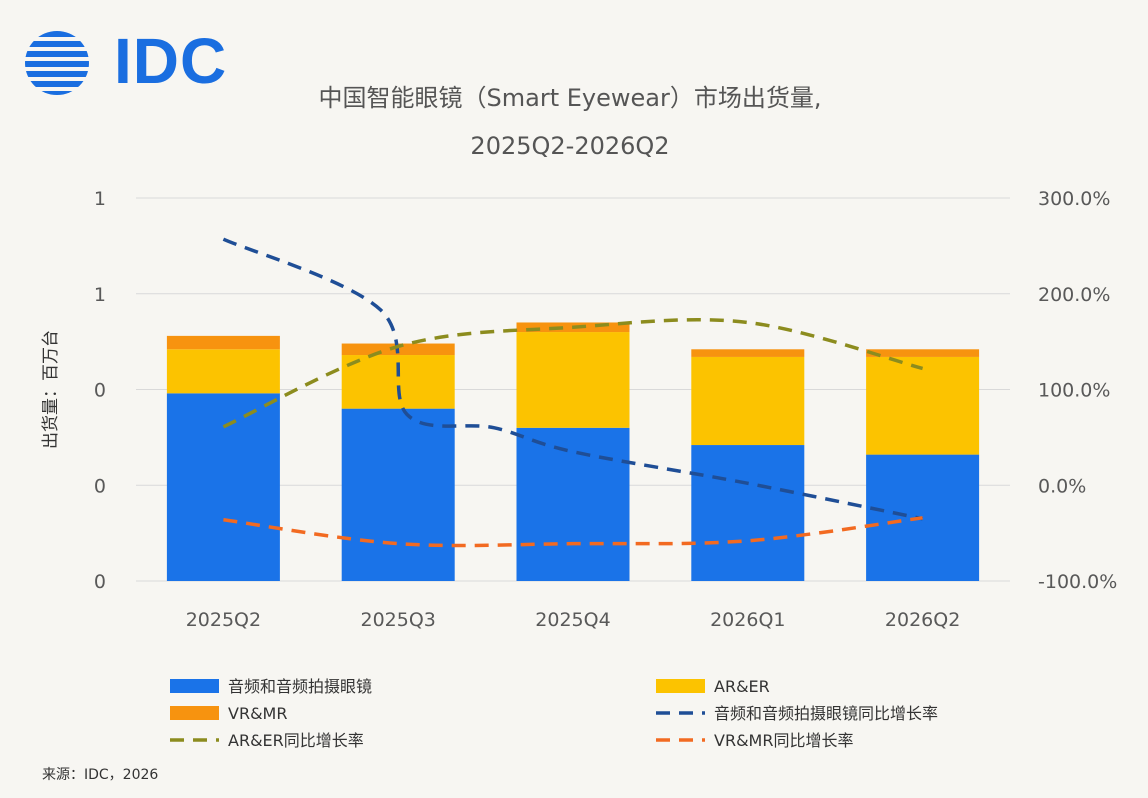 The image size is (1148, 798). Describe the element at coordinates (223, 620) in the screenshot. I see `x-axis-tick-label: 2025Q2` at that location.